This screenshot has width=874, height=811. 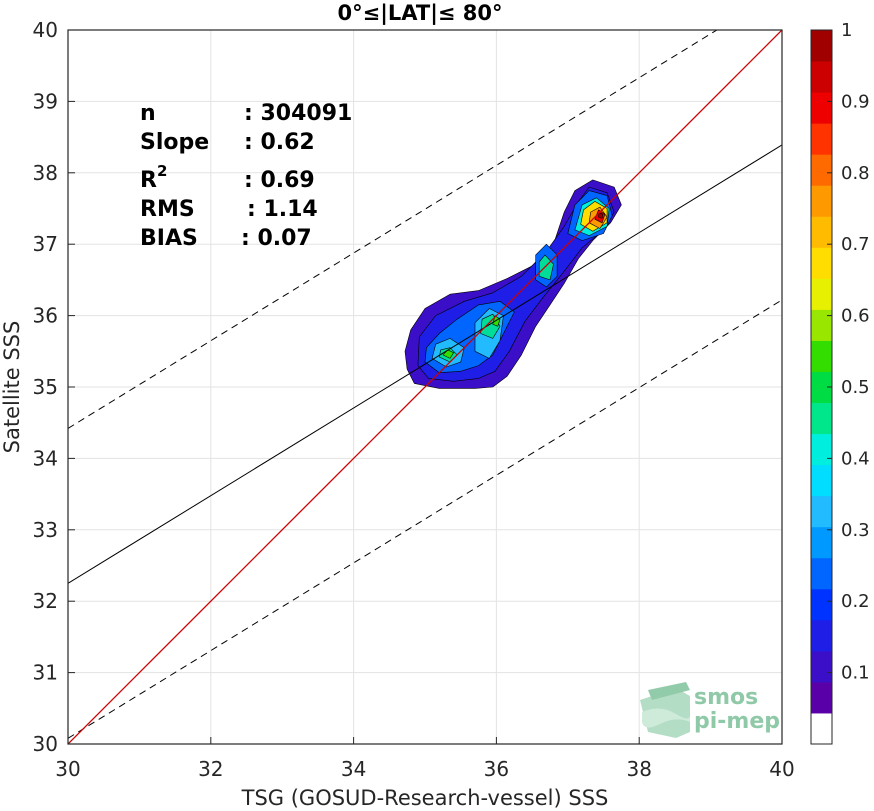 I want to click on x-tick-label: 30, so click(x=67, y=769).